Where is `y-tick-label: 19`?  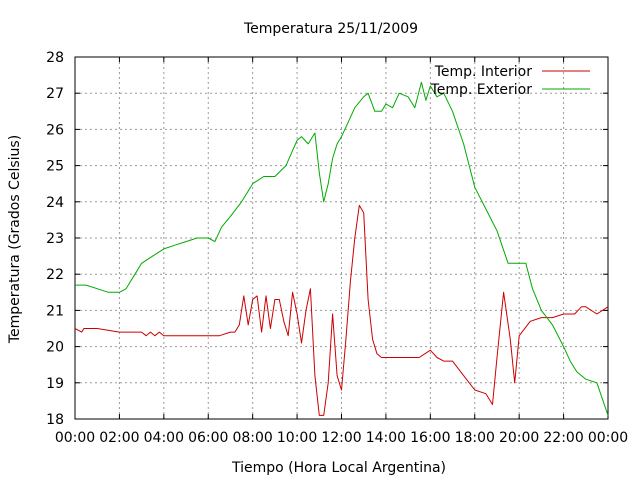
y-tick-label: 19 is located at coordinates (55, 384).